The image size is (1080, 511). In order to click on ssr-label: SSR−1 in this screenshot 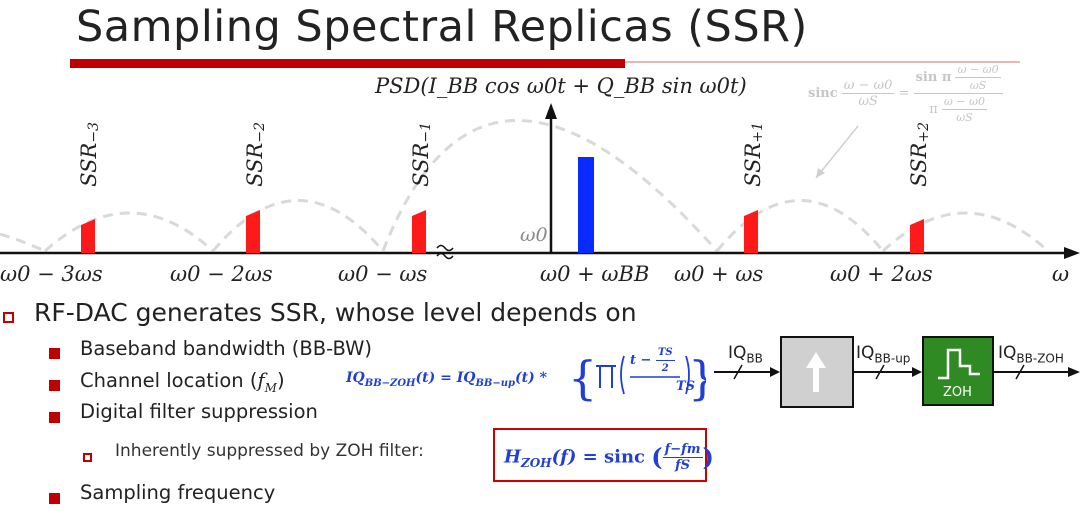, I will do `click(422, 154)`.